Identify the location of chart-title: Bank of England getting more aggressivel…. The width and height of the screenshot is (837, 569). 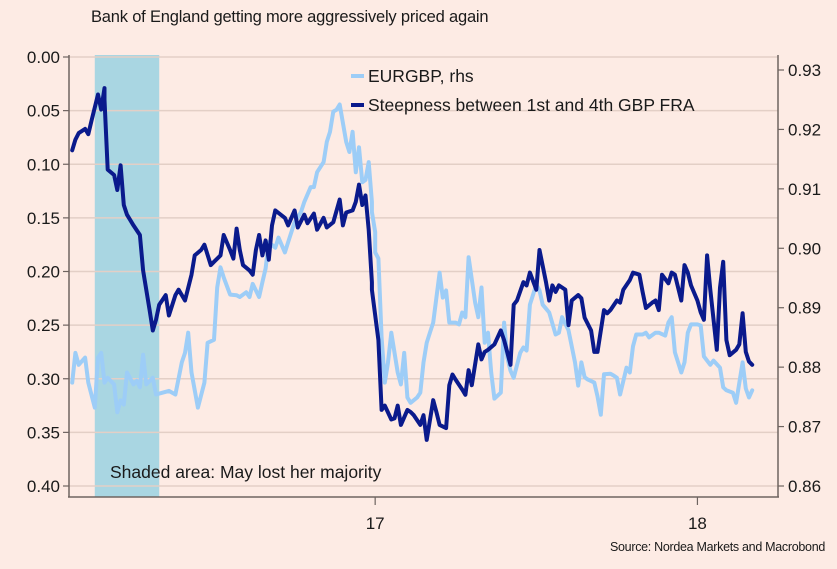
(290, 17).